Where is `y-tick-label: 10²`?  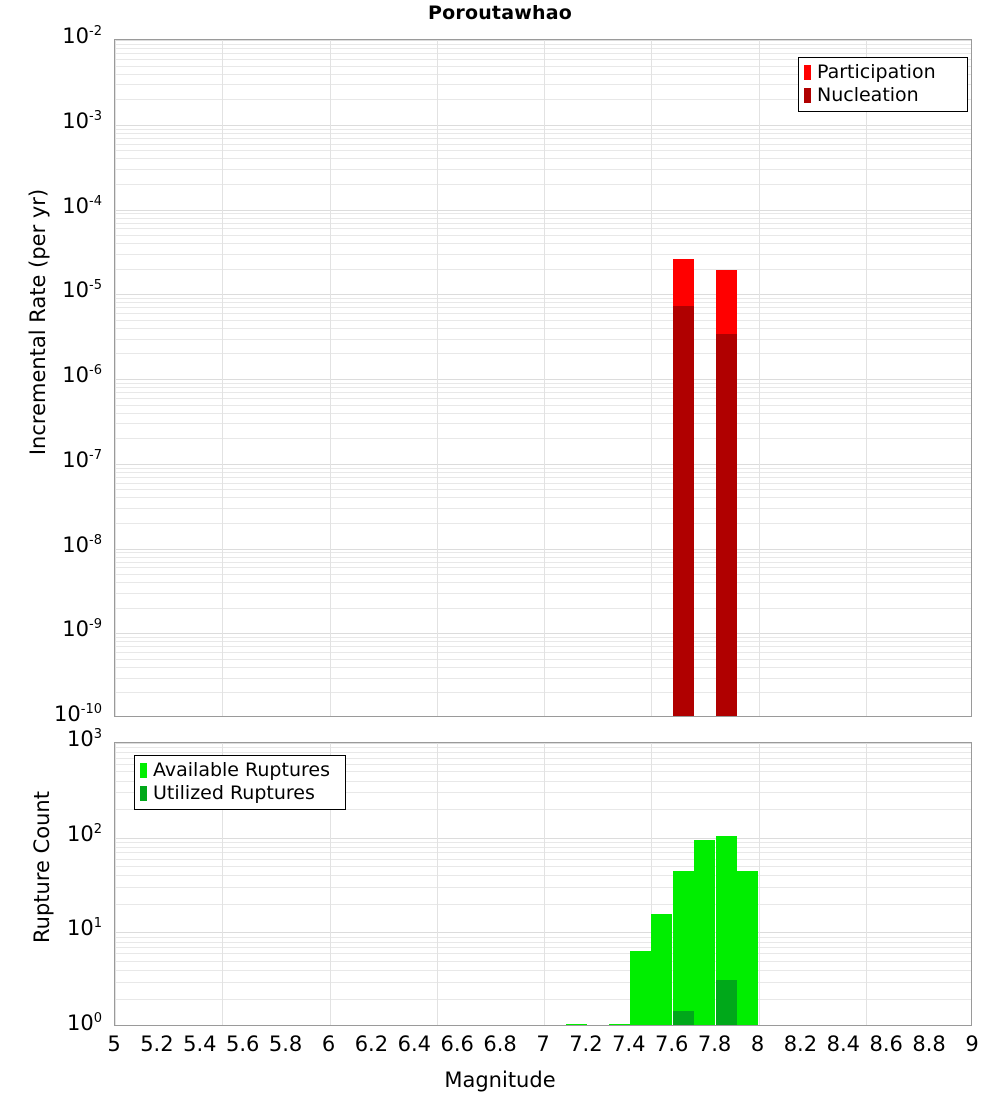 y-tick-label: 10² is located at coordinates (84, 833).